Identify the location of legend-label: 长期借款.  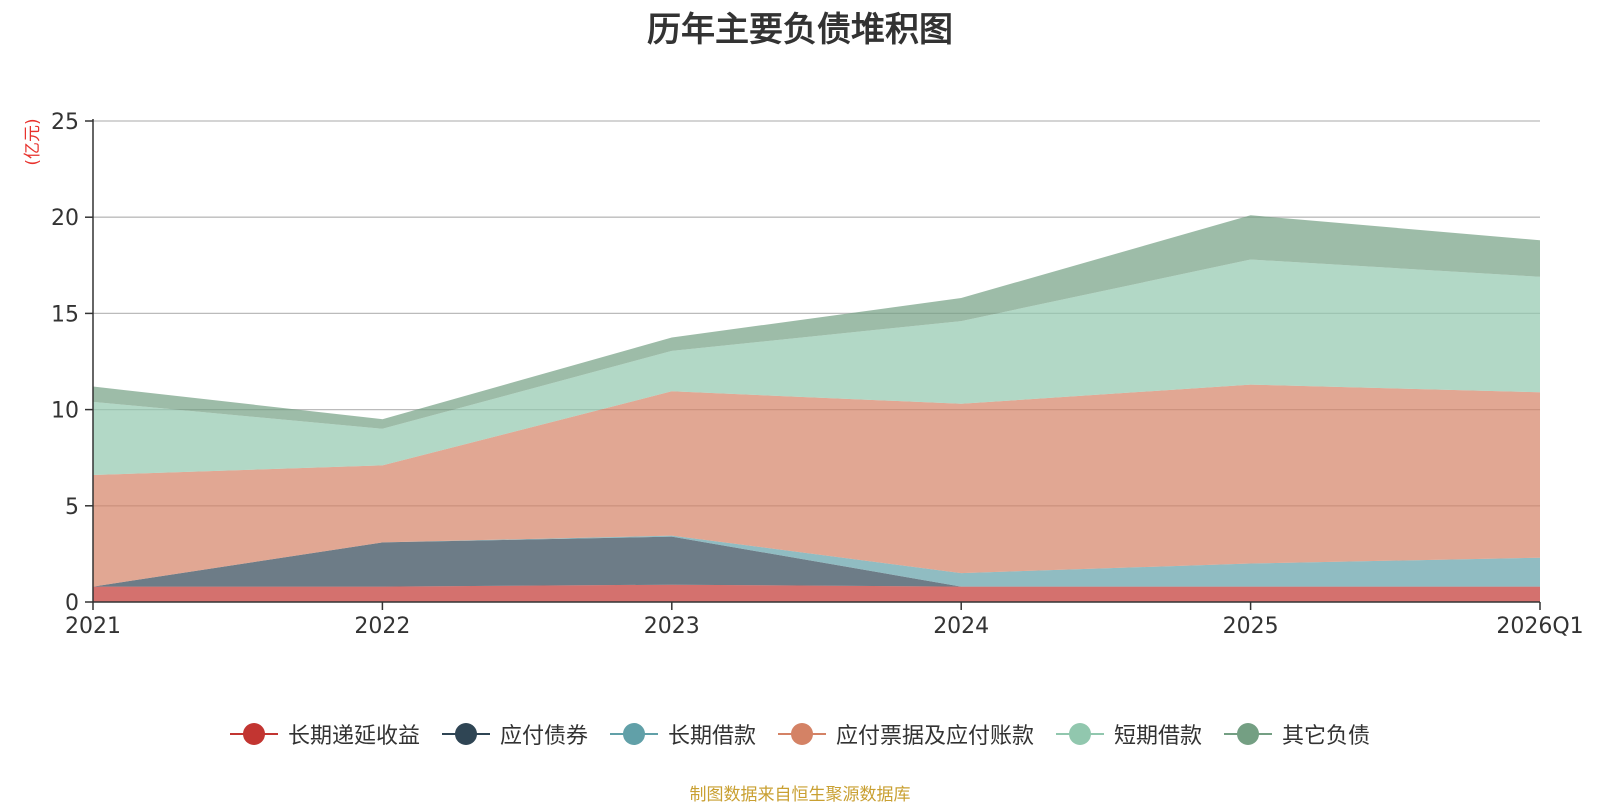
(711, 736).